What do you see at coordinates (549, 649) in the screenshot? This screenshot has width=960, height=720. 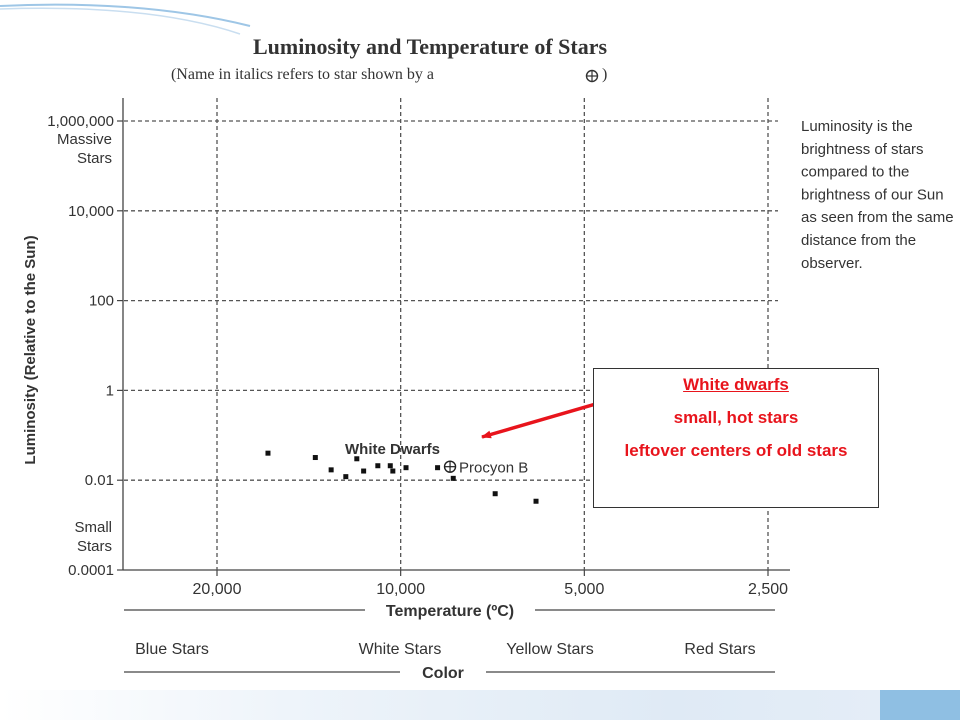 I see `color-band-label: Yellow Stars` at bounding box center [549, 649].